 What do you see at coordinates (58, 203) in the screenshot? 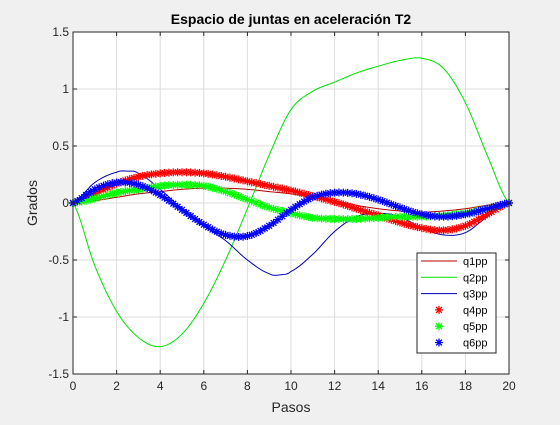
I see `y-tick-labels: -1.5 -1 -0.5 0 0.5 1 1.5` at bounding box center [58, 203].